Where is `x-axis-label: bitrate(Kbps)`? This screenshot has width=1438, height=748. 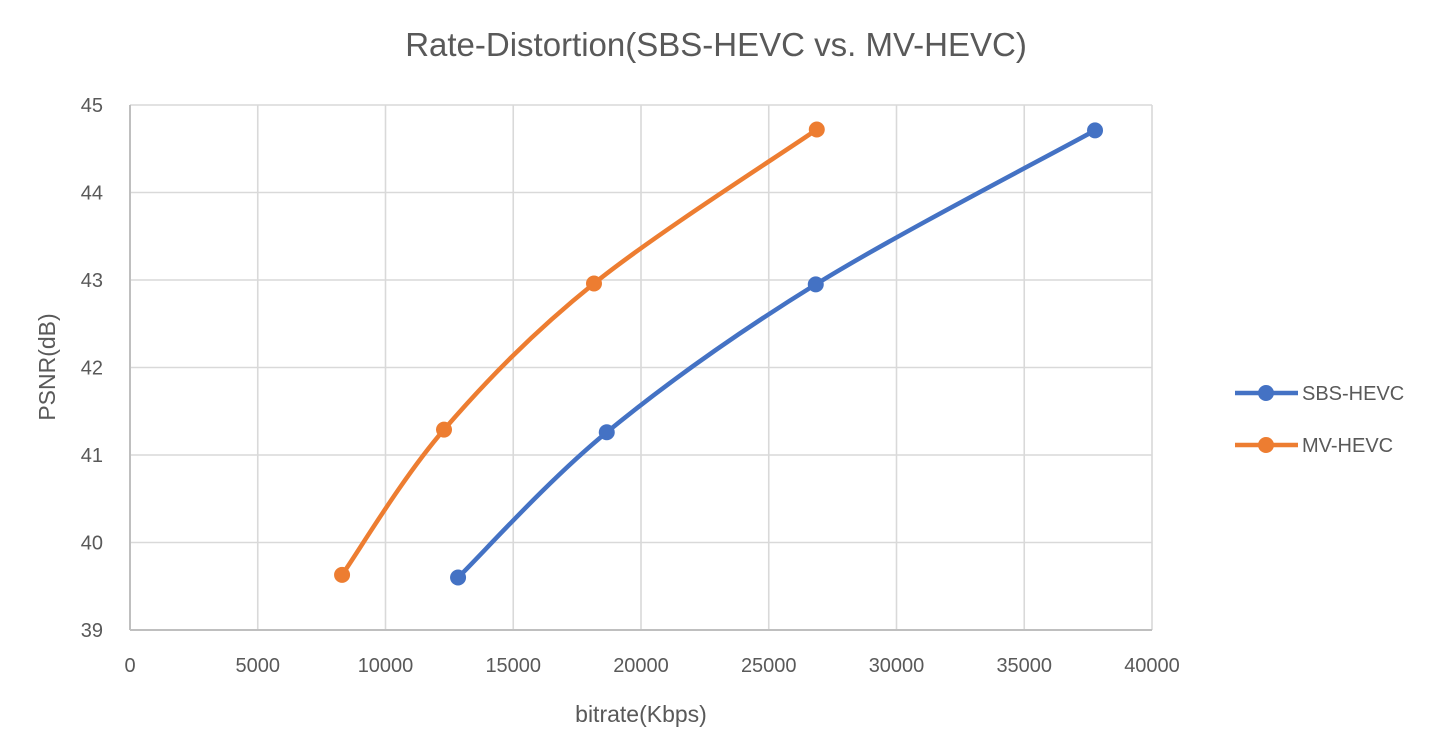 x-axis-label: bitrate(Kbps) is located at coordinates (641, 714).